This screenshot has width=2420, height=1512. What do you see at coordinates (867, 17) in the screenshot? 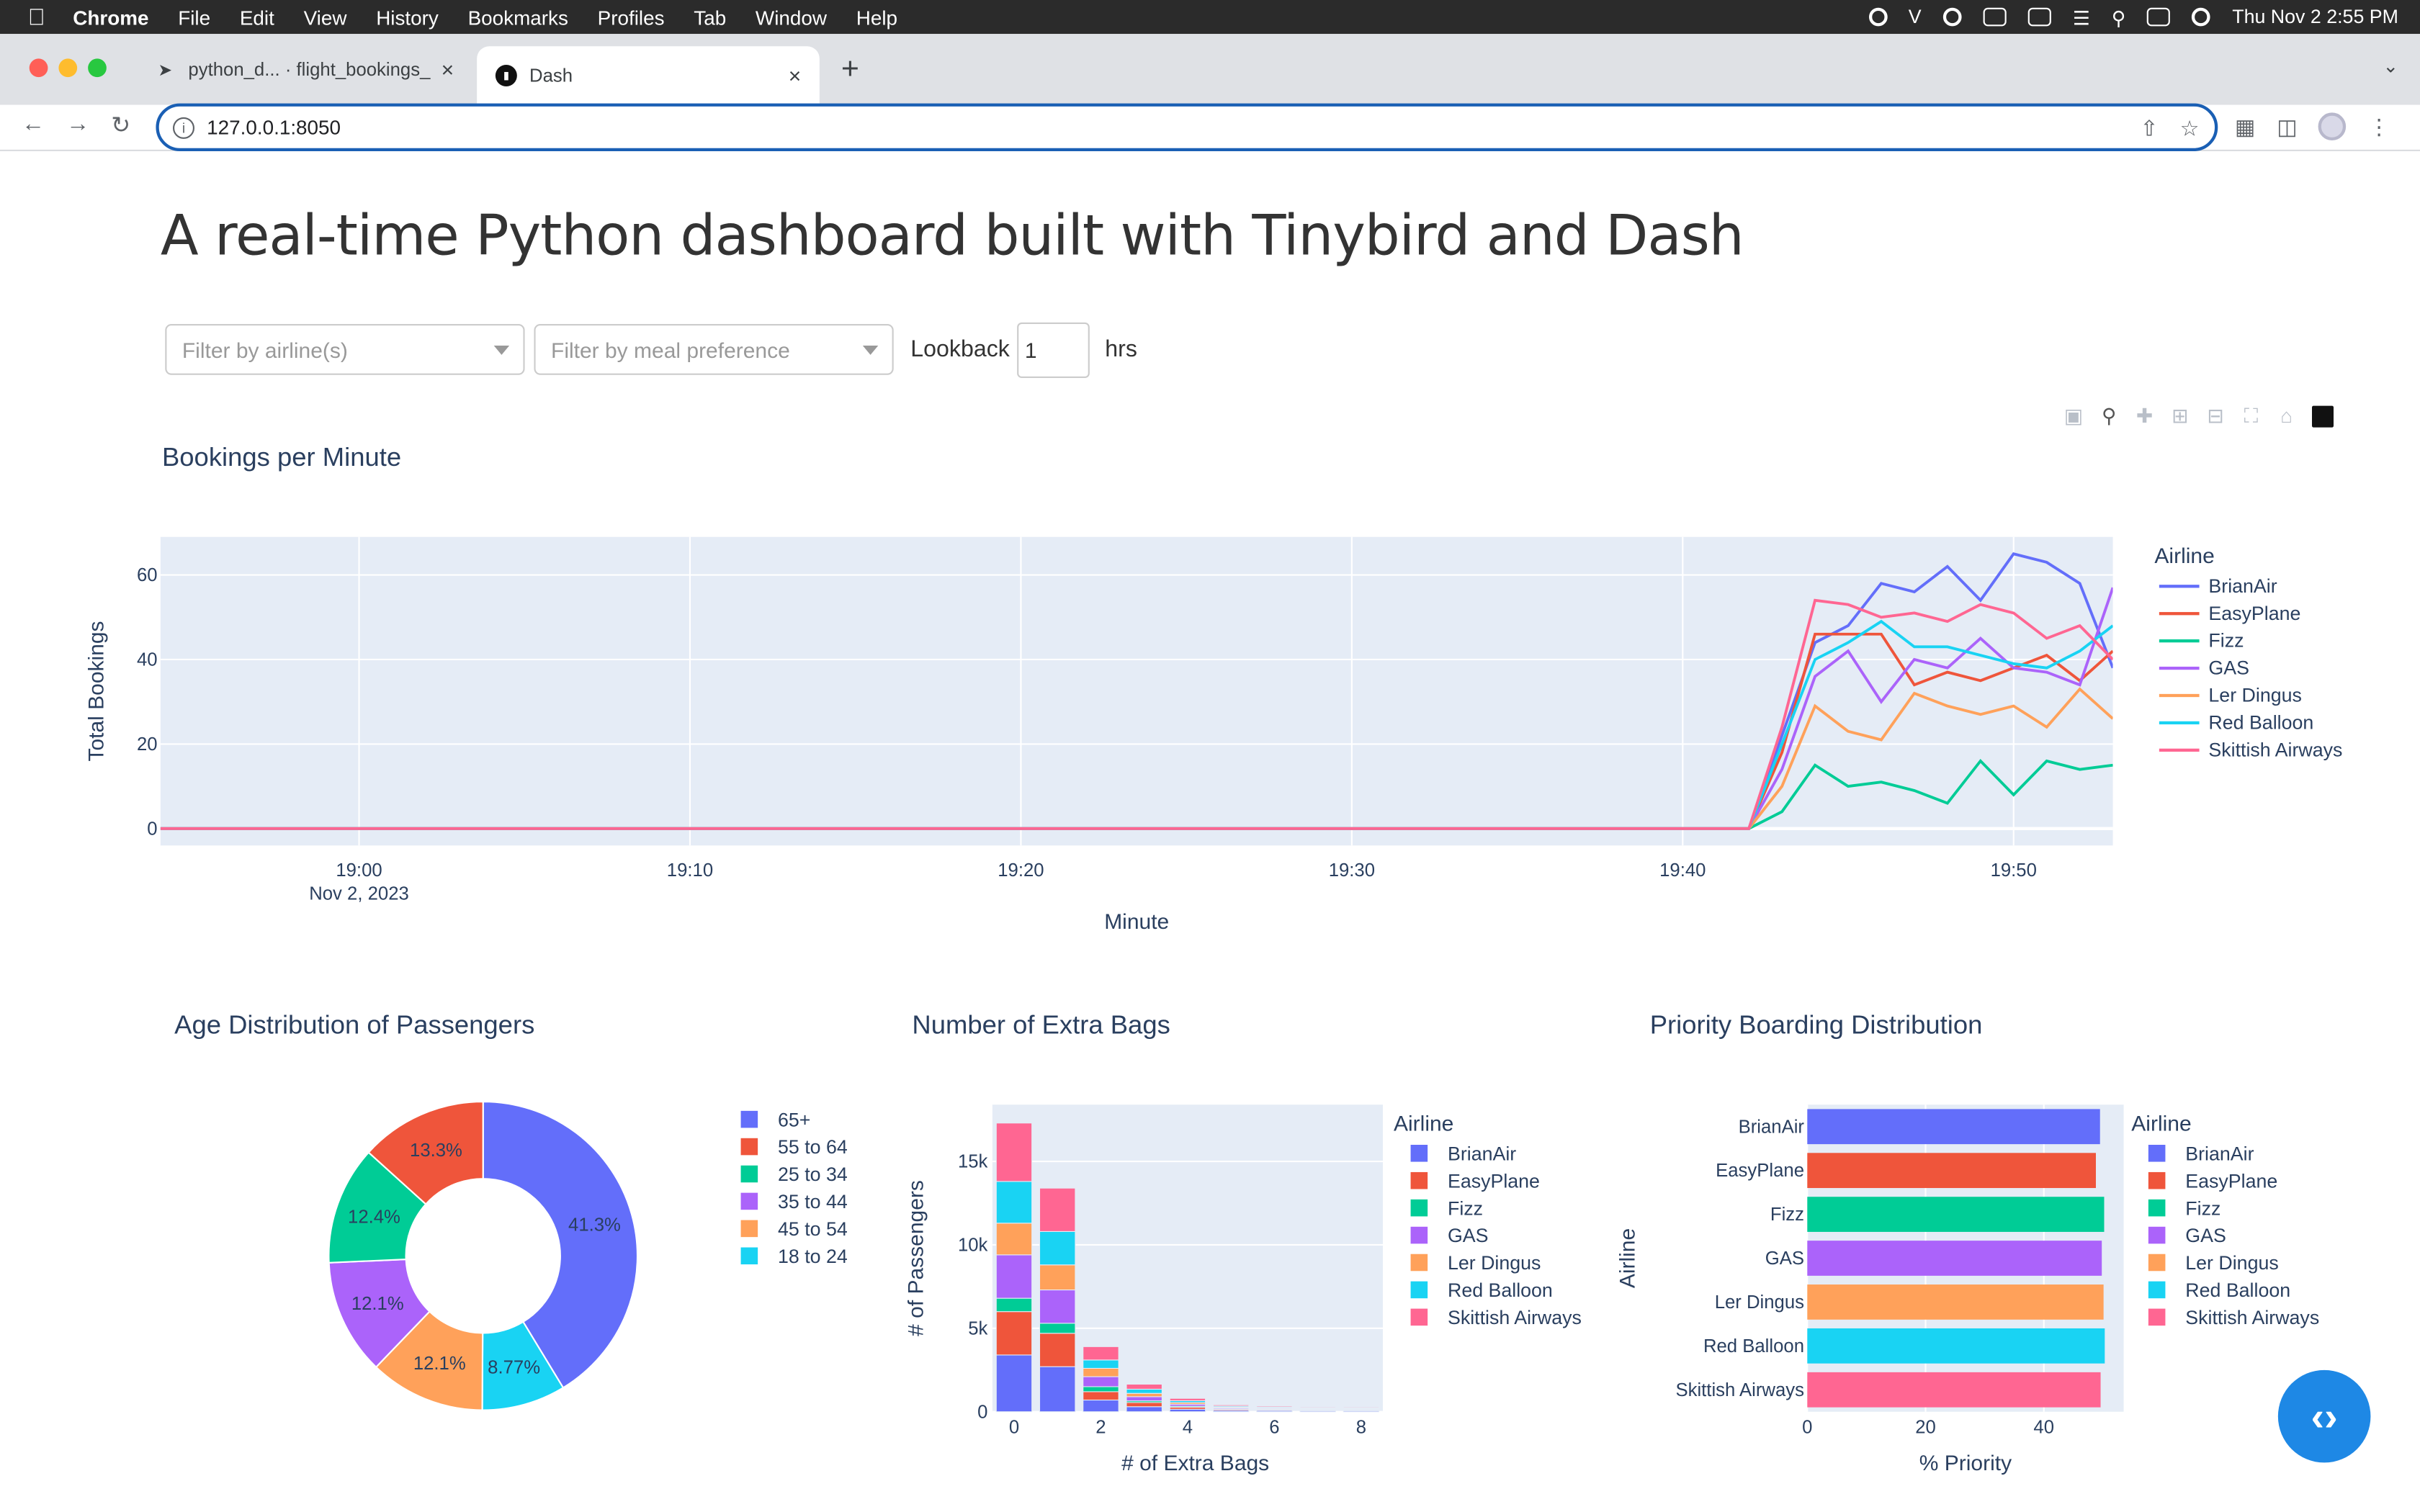
I see `menu-help: Help` at bounding box center [867, 17].